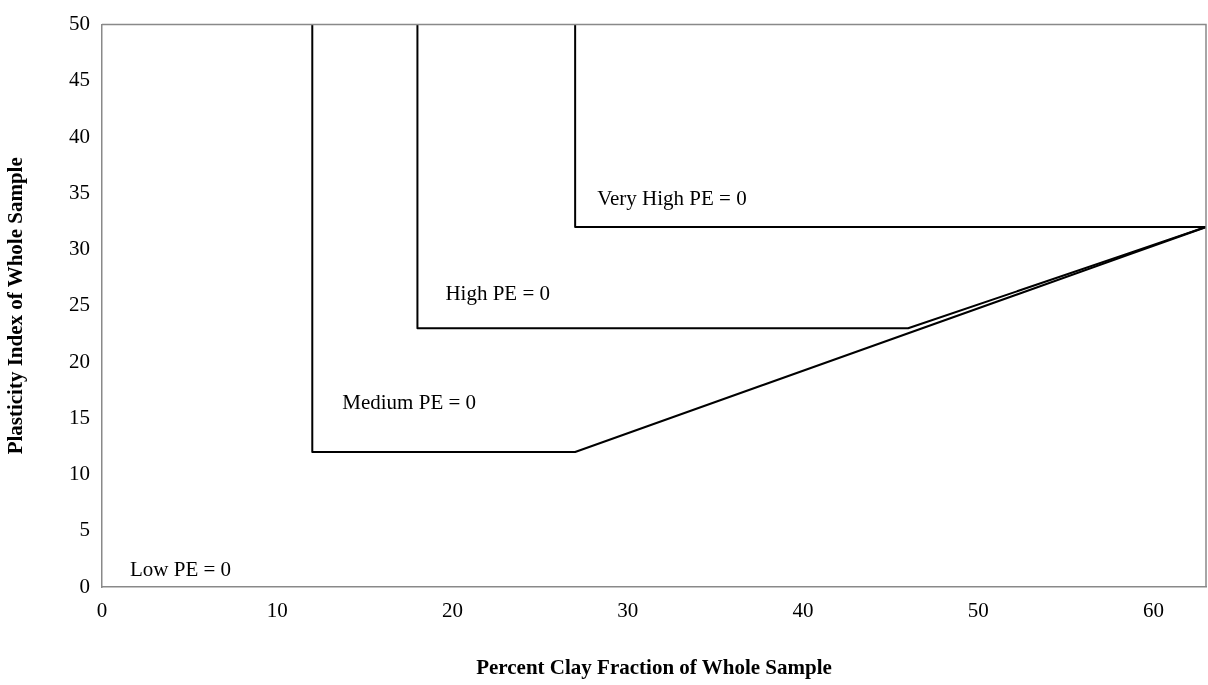  Describe the element at coordinates (978, 610) in the screenshot. I see `x-tick-label: 50` at that location.